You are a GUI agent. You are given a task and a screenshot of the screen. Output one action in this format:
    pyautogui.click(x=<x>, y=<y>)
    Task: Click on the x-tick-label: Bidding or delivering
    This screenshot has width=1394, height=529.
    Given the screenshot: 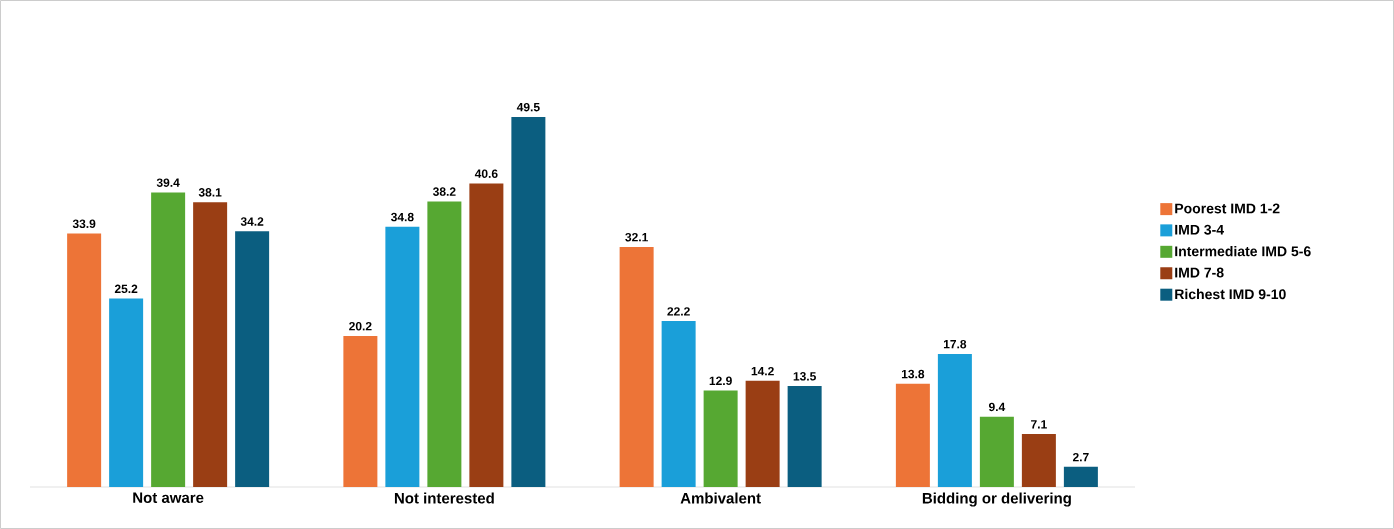 What is the action you would take?
    pyautogui.click(x=996, y=499)
    